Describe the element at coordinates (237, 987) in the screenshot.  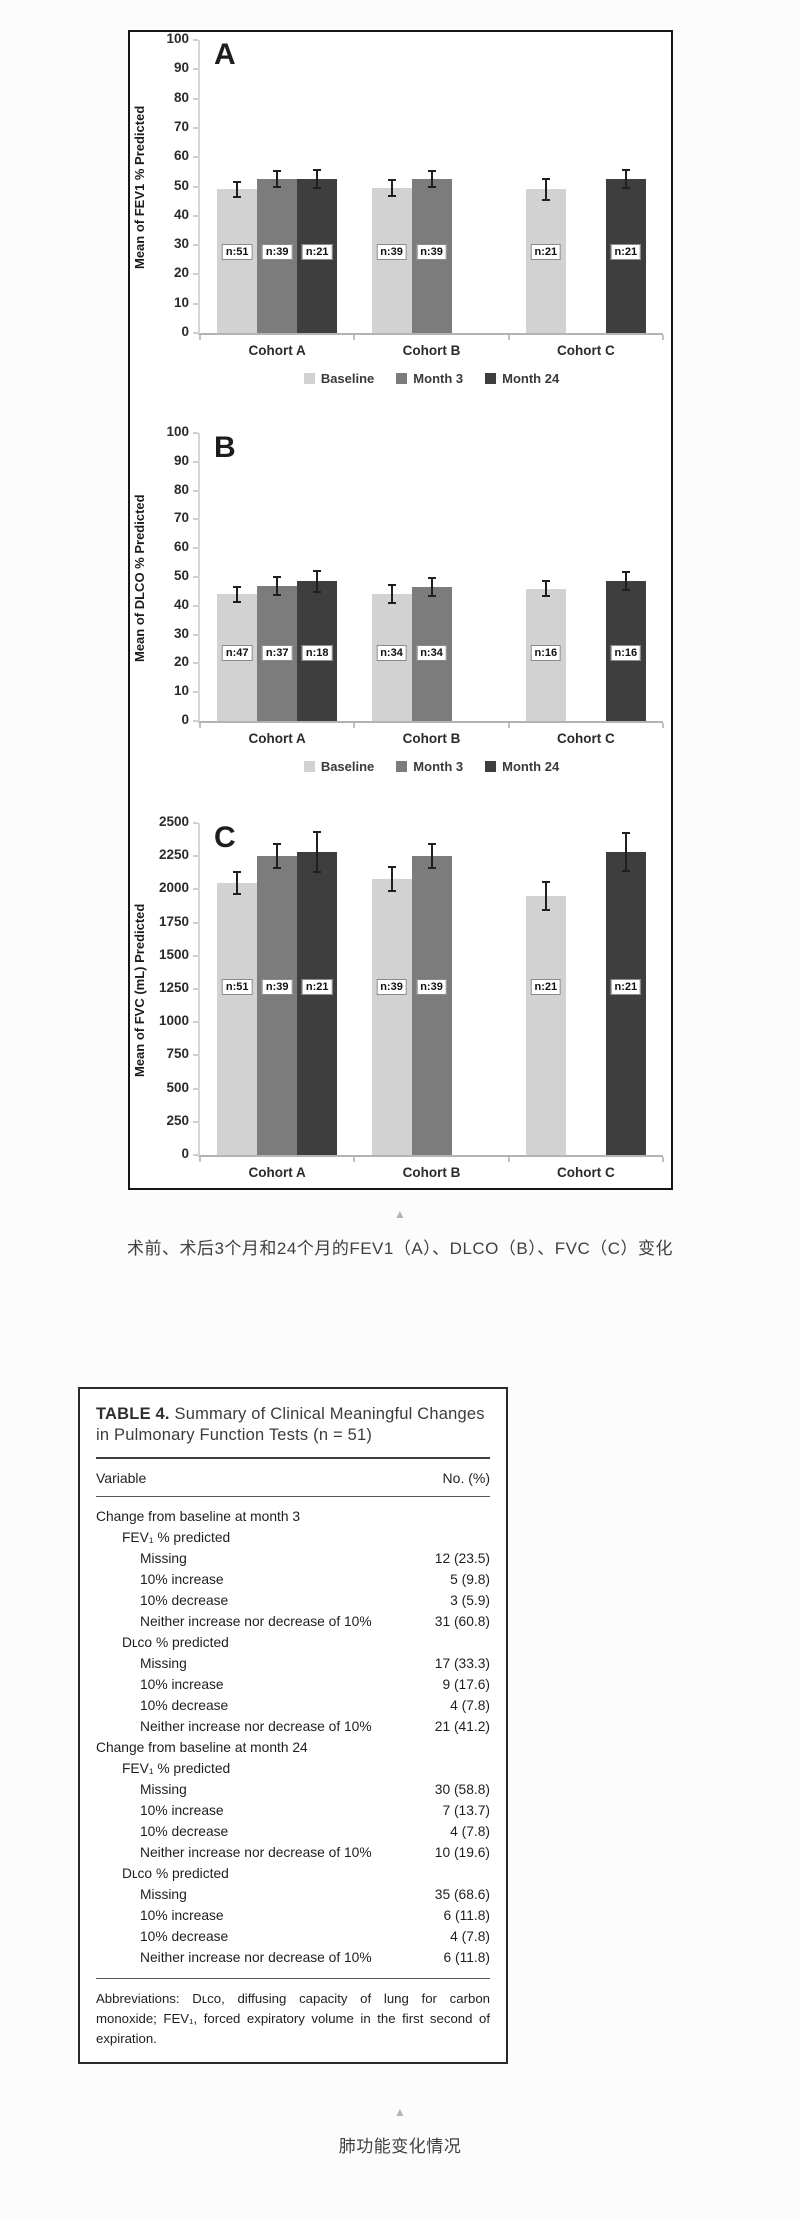
I see `n-count-label: n:51` at that location.